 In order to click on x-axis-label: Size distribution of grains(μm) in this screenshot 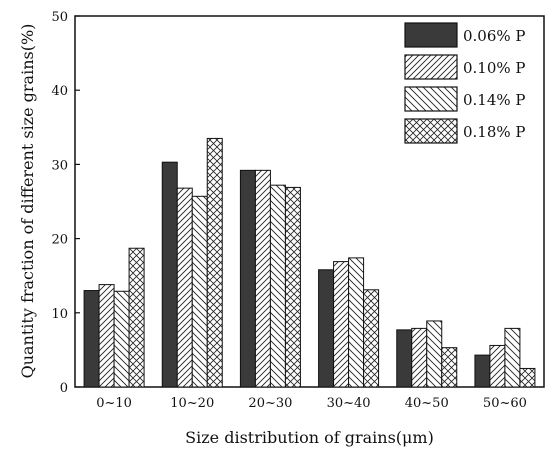, I will do `click(309, 437)`.